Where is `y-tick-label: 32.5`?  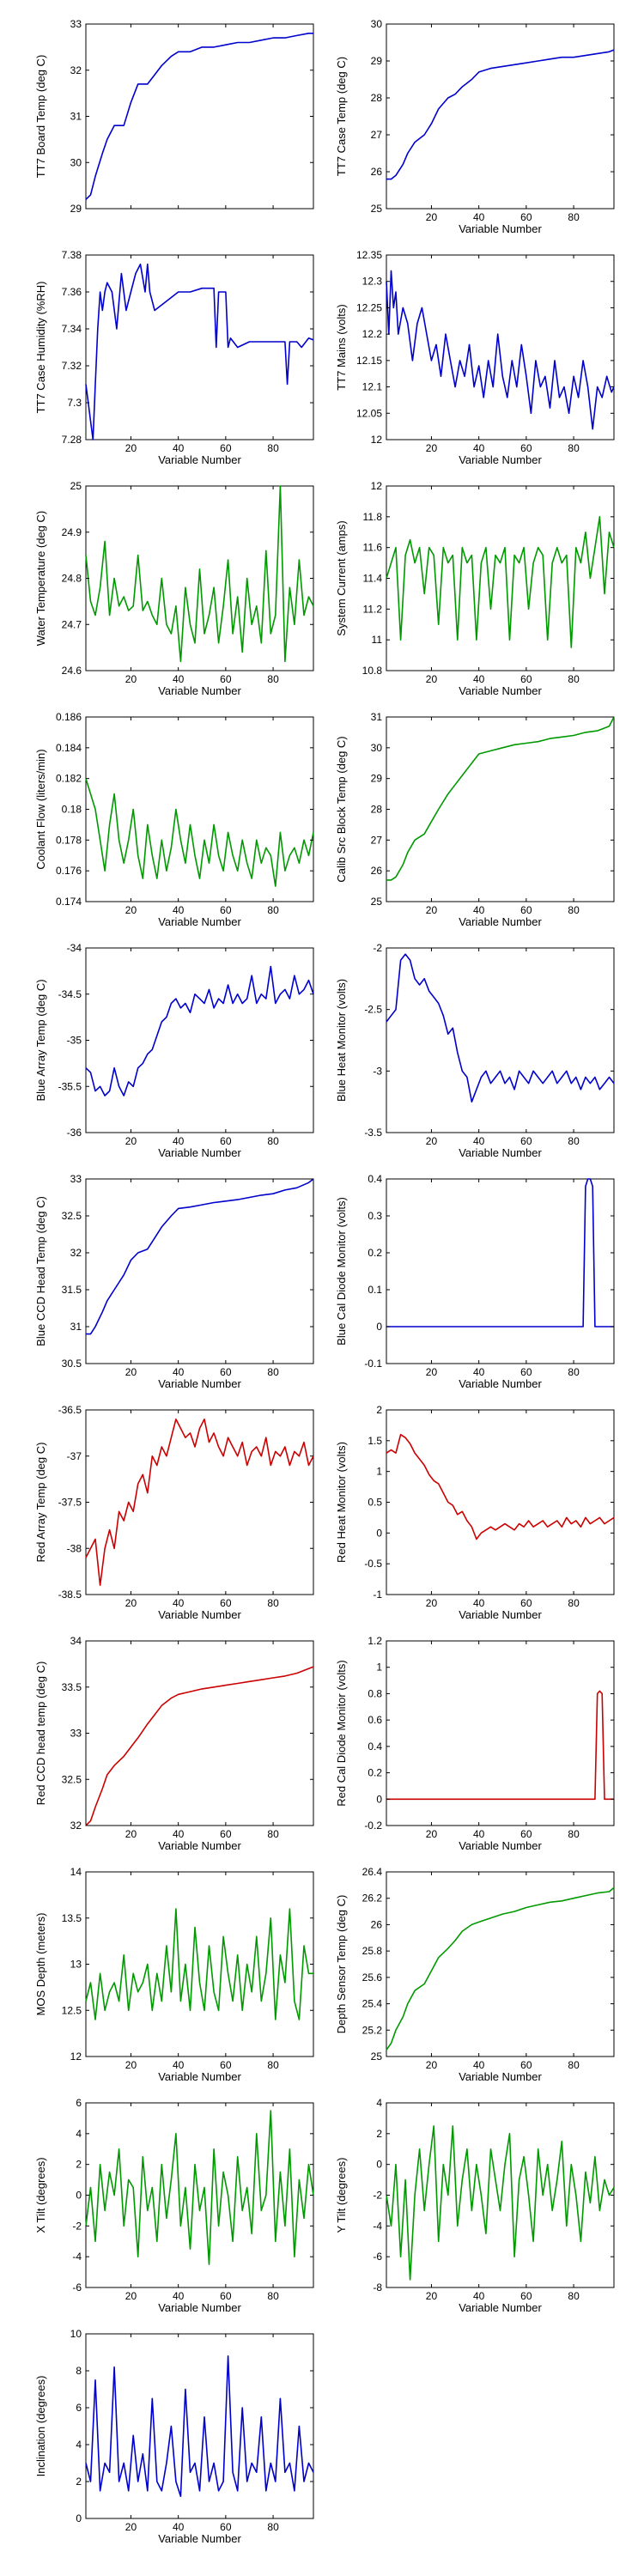 y-tick-label: 32.5 is located at coordinates (72, 1216).